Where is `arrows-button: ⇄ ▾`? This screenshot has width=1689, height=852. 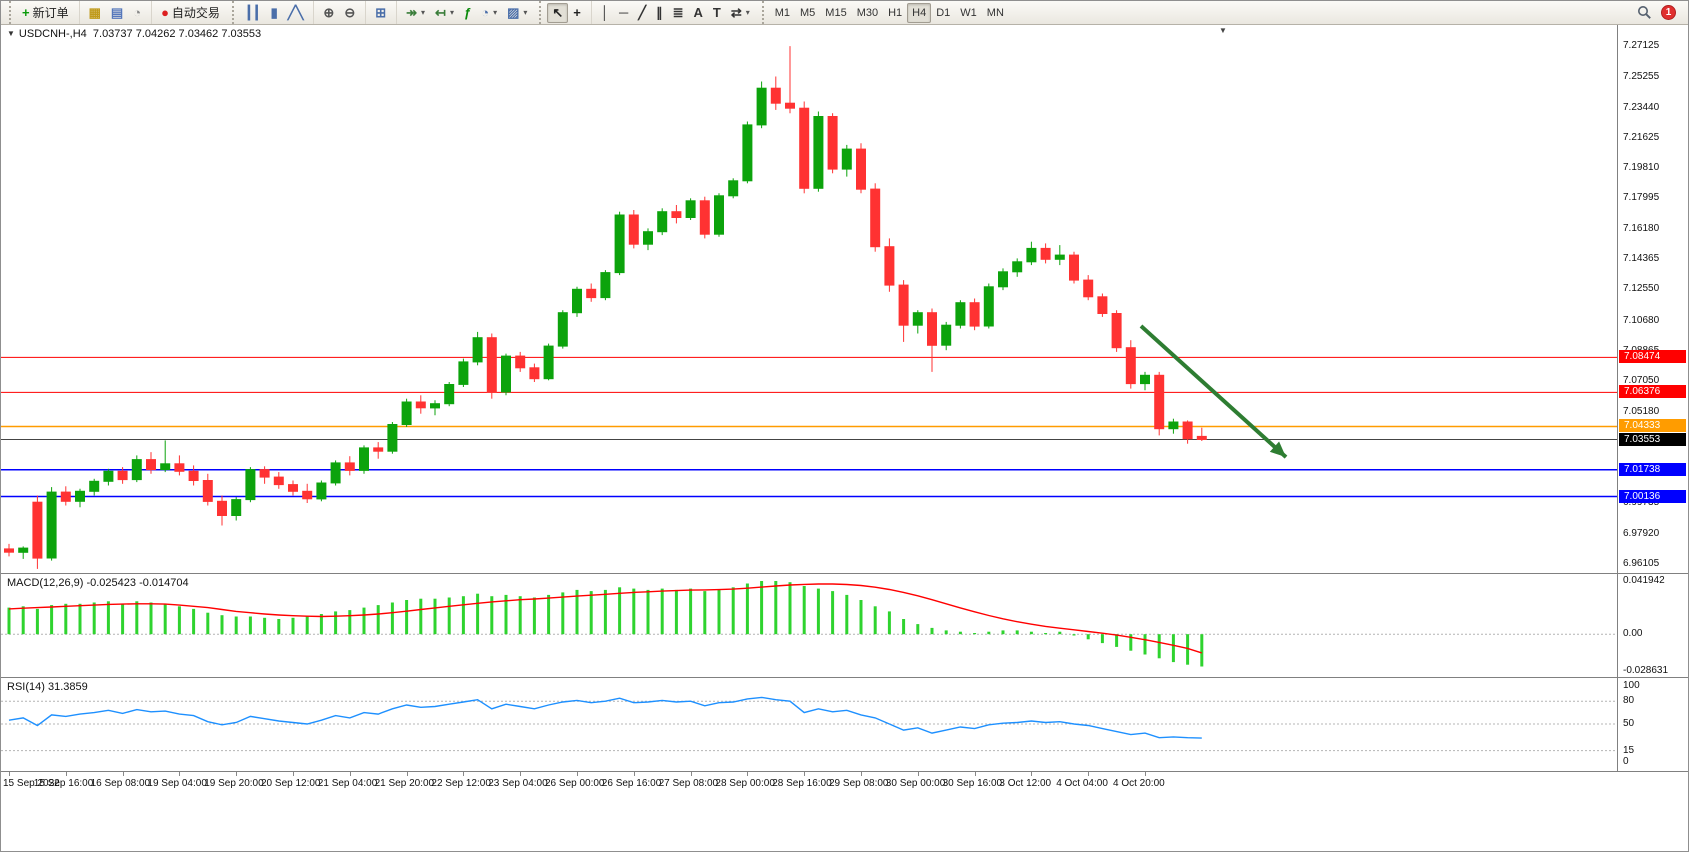 arrows-button: ⇄ ▾ is located at coordinates (740, 13).